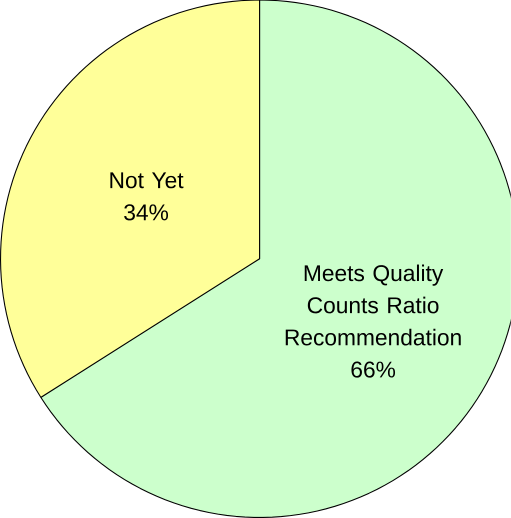 The height and width of the screenshot is (518, 511). I want to click on data-label: 66%, so click(374, 370).